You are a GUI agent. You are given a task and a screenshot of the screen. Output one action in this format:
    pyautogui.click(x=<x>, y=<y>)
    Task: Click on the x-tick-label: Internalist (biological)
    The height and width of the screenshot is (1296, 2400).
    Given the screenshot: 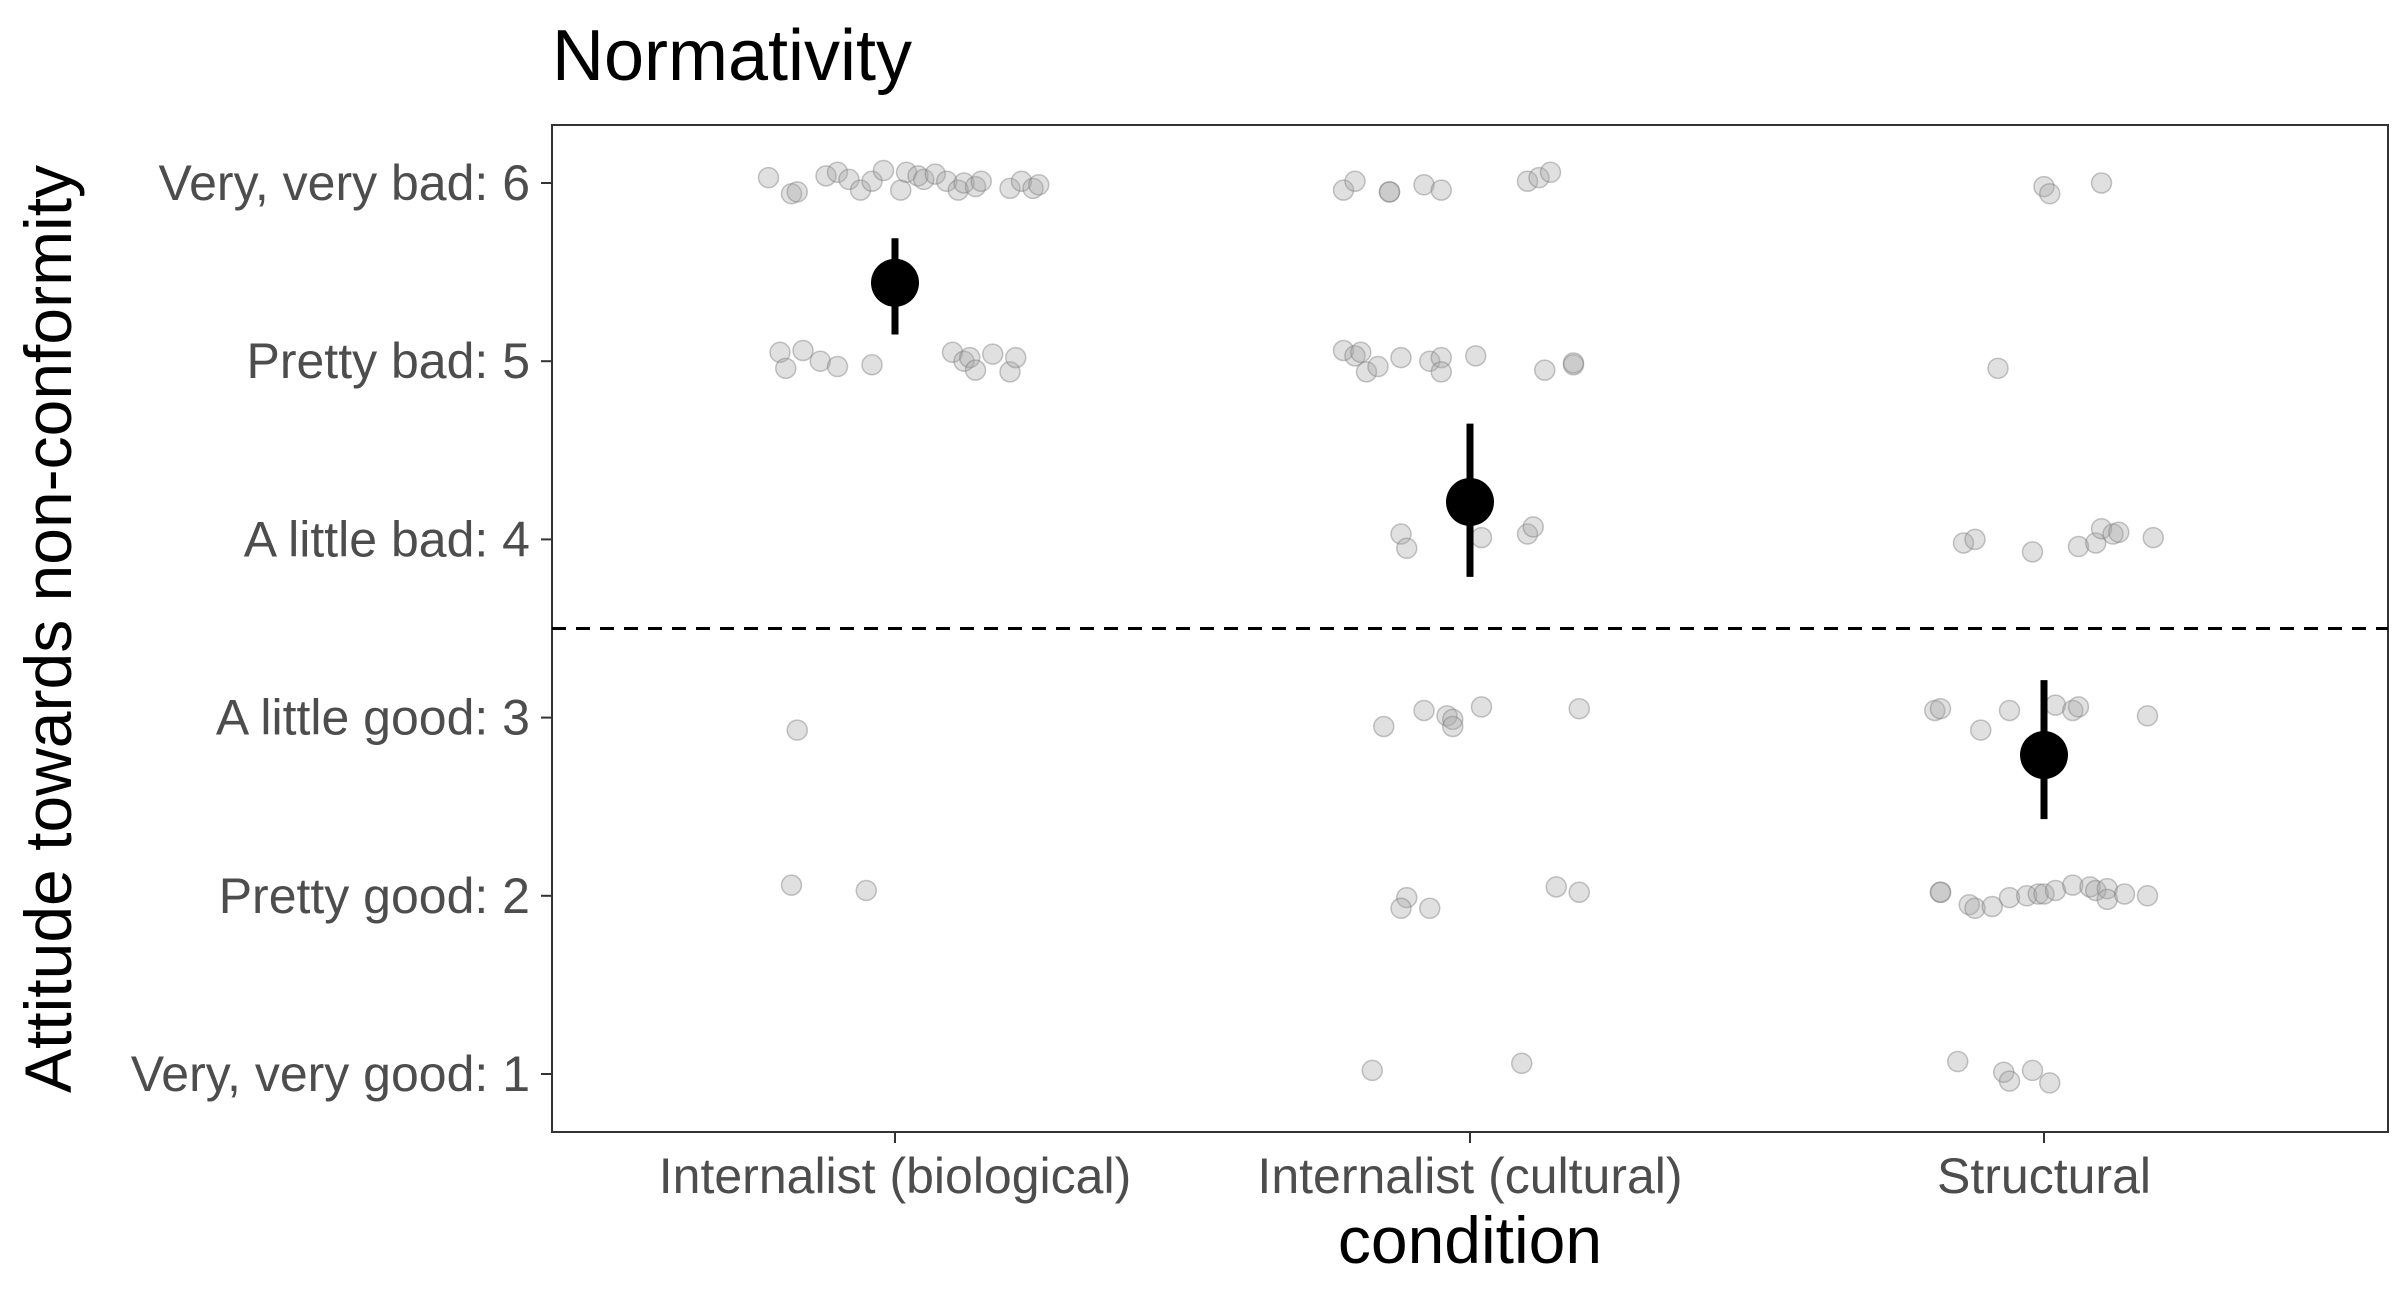 What is the action you would take?
    pyautogui.click(x=895, y=1176)
    